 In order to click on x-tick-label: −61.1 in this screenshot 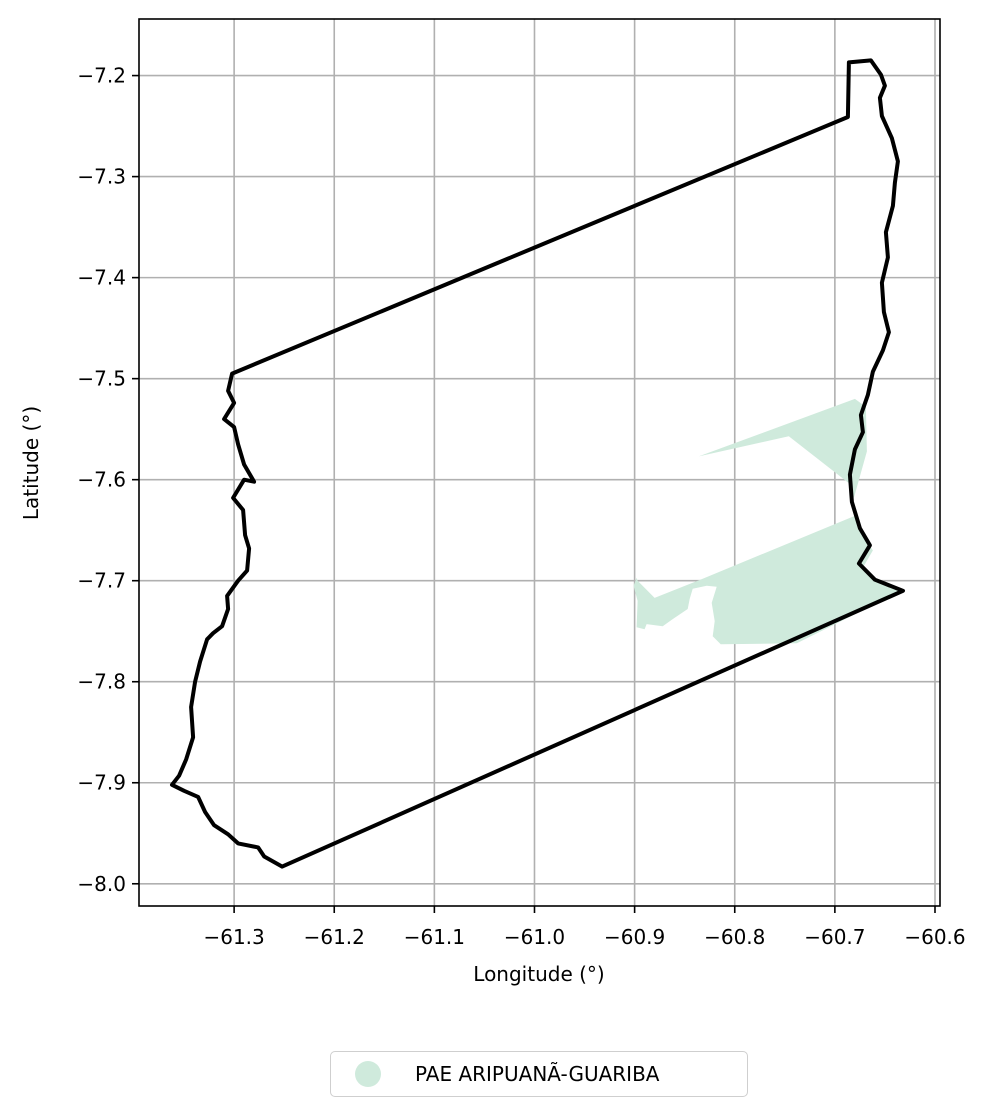, I will do `click(434, 937)`.